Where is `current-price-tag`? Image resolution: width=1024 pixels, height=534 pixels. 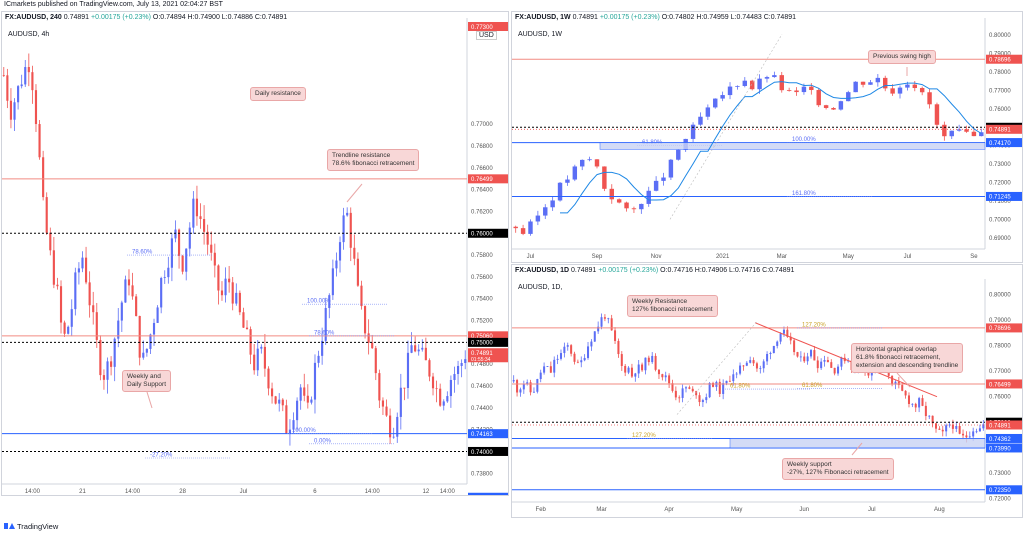 current-price-tag is located at coordinates (488, 355).